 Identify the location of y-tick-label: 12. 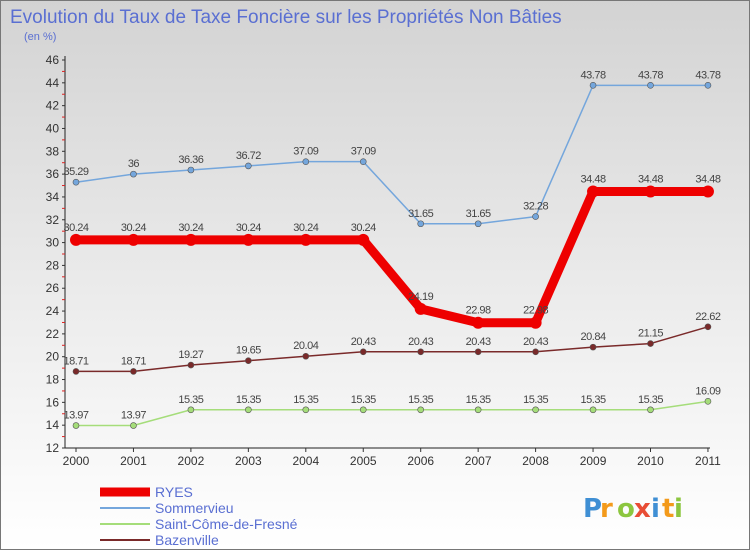
(53, 448).